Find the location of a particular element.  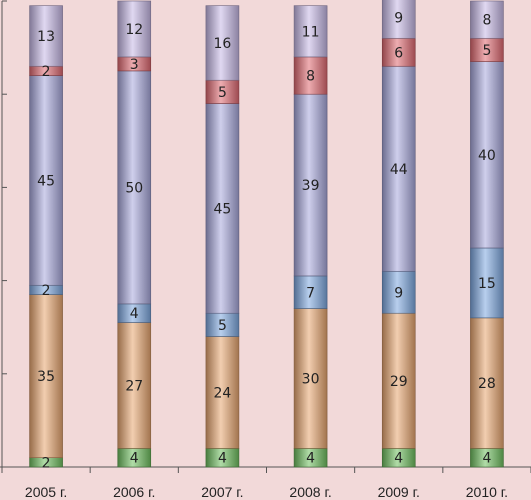

x-tick-label: 2008 г. is located at coordinates (310, 492).